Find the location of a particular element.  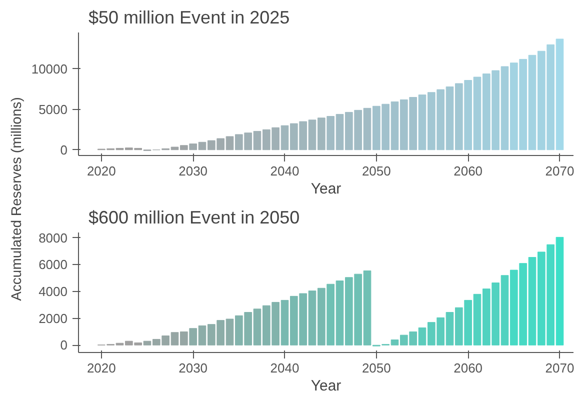

chart-title: $600 million Event in 2050 is located at coordinates (194, 218).